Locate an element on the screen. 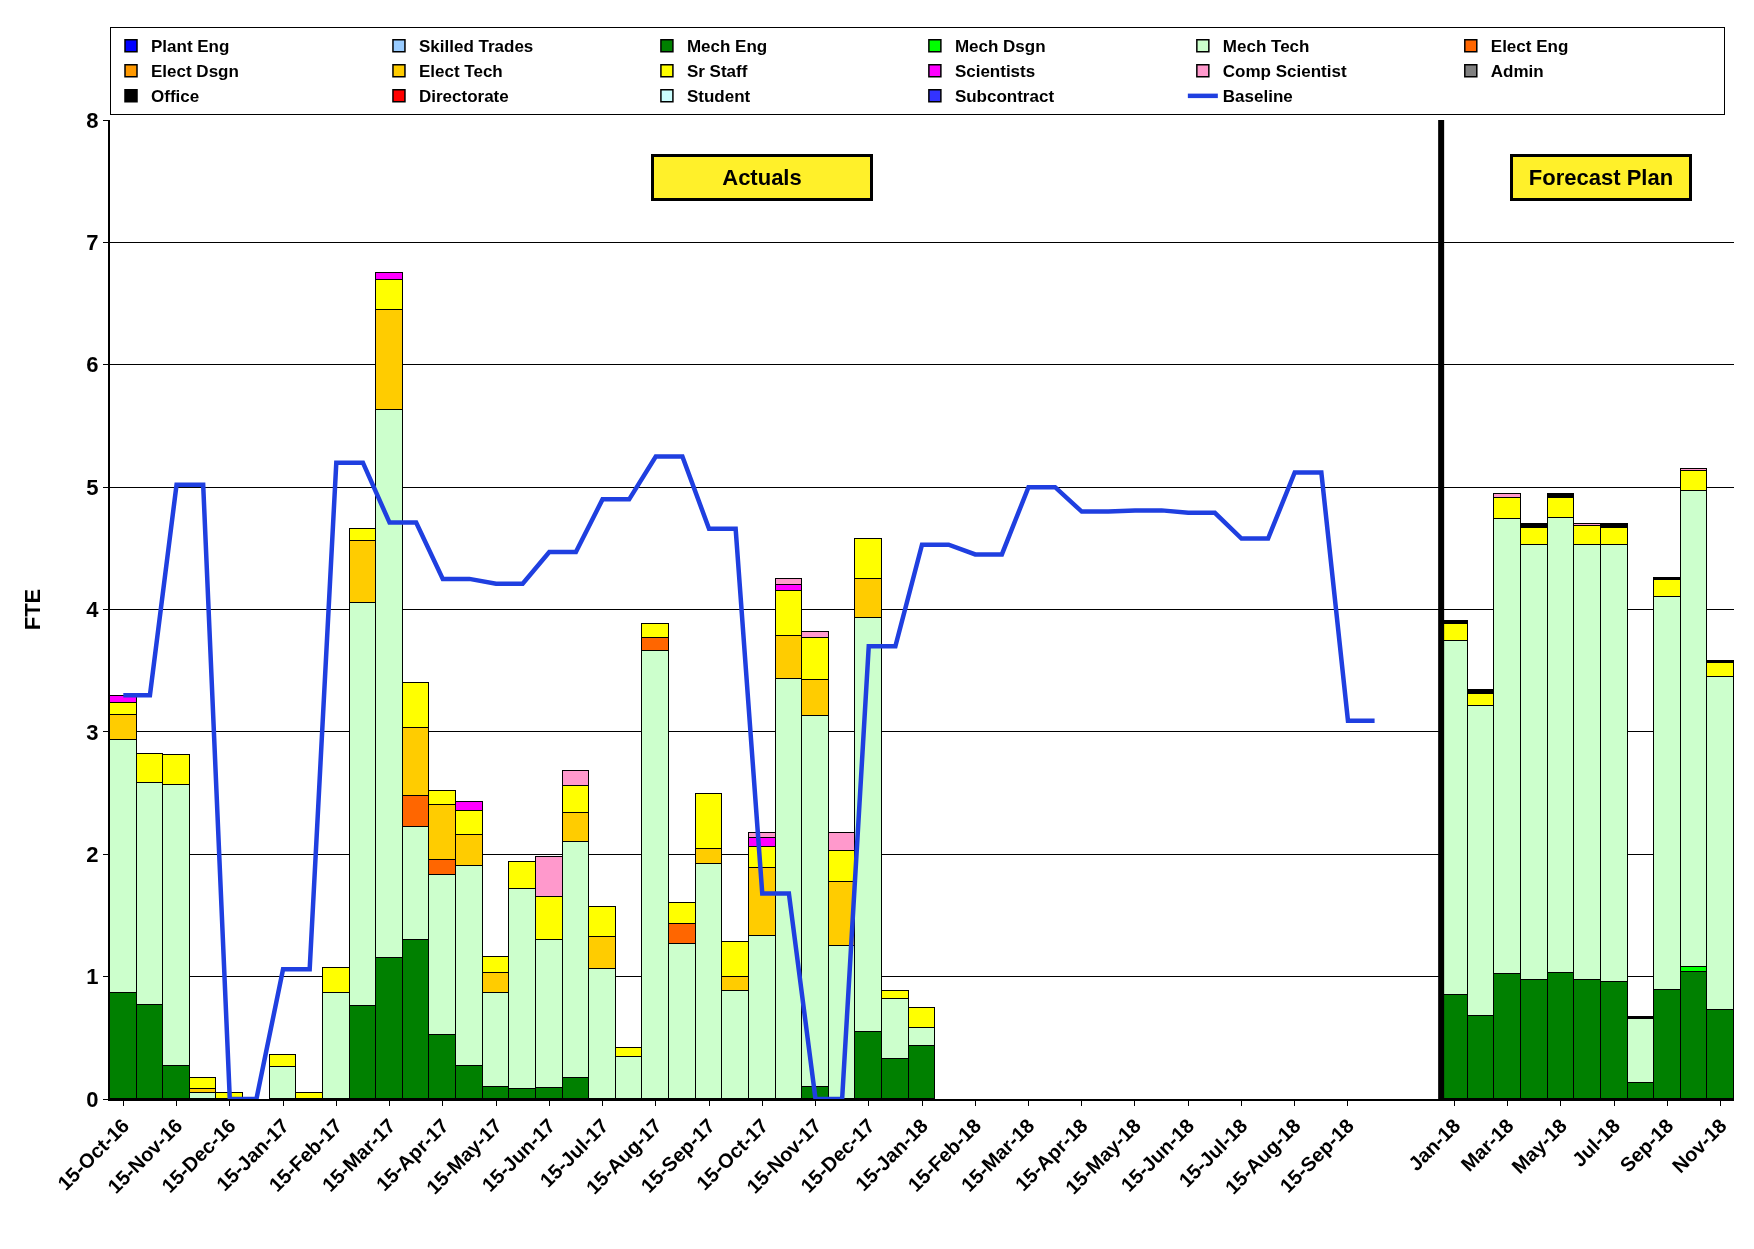 This screenshot has width=1754, height=1249. y-tick-label: 2 is located at coordinates (92, 854).